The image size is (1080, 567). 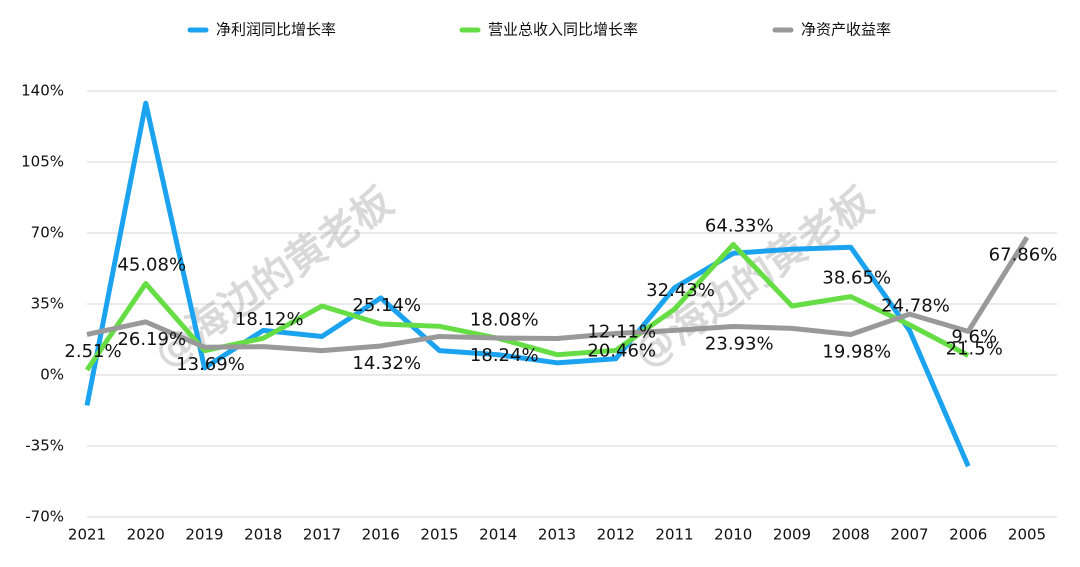 What do you see at coordinates (968, 535) in the screenshot?
I see `x-tick-label: 2006` at bounding box center [968, 535].